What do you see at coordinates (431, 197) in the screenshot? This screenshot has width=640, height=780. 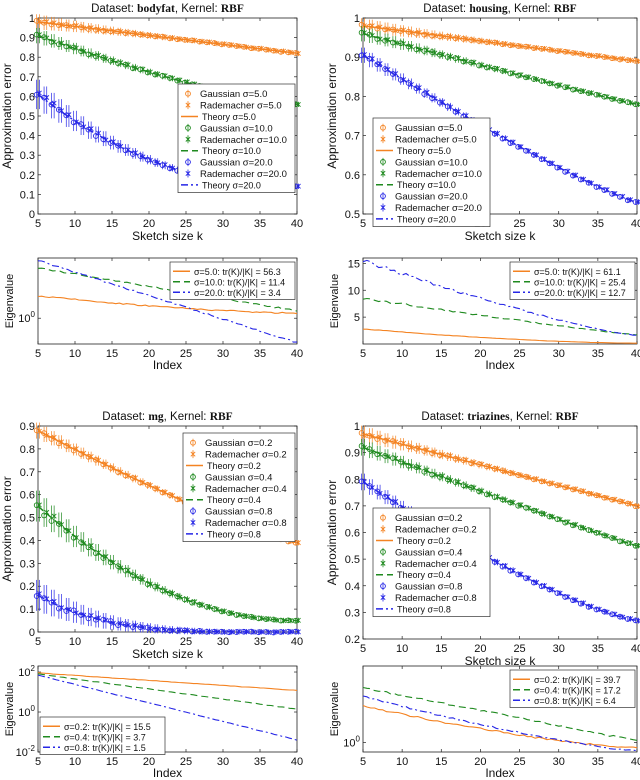 I see `legend-label: Gaussian σ=20.0` at bounding box center [431, 197].